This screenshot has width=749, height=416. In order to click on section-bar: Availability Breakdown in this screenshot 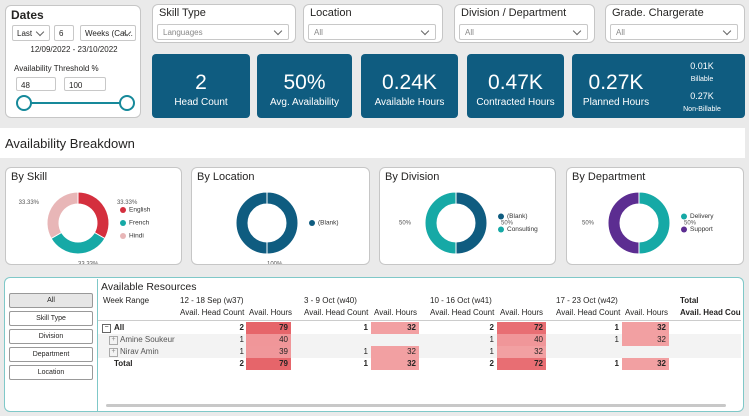, I will do `click(372, 143)`.